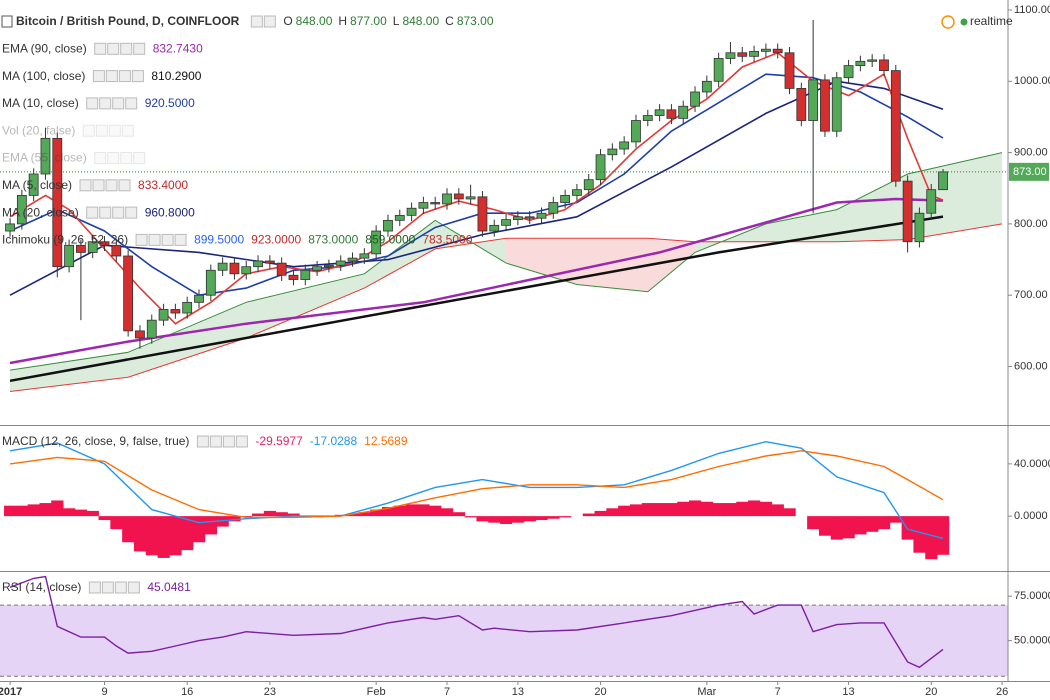  Describe the element at coordinates (44, 48) in the screenshot. I see `legend-name: EMA (90, close)` at that location.